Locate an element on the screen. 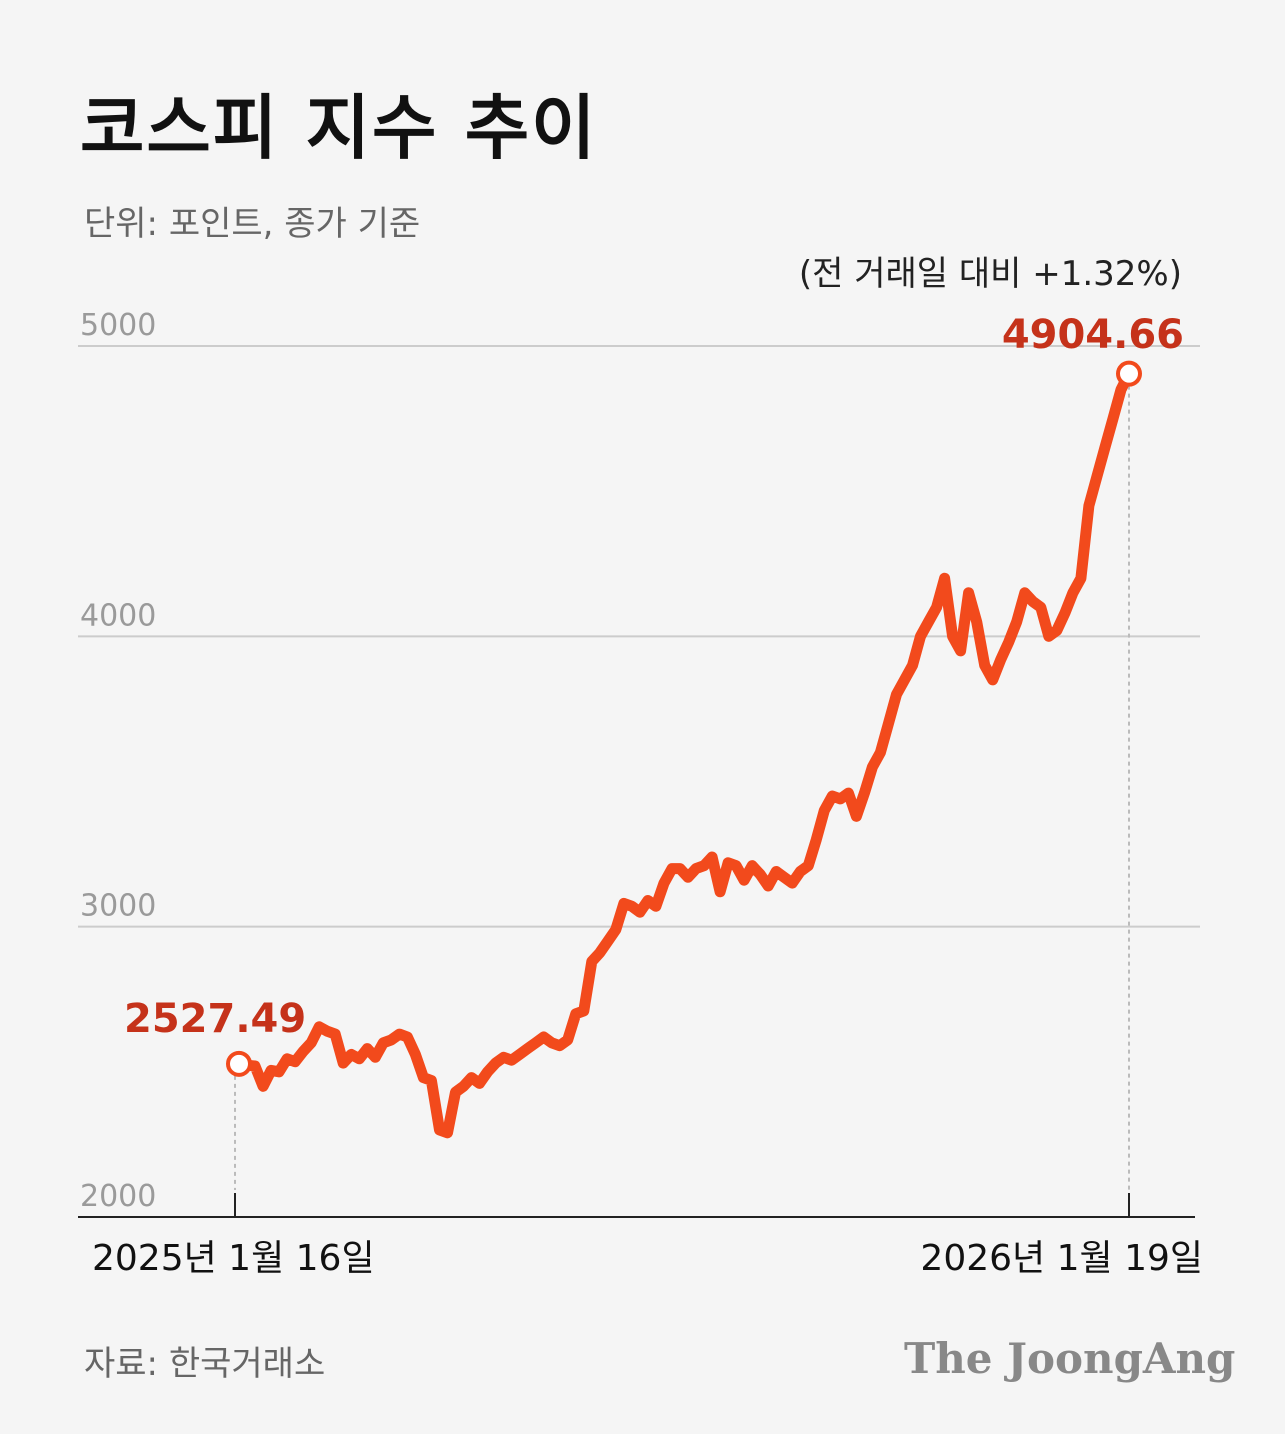 This screenshot has height=1434, width=1285. y-tick-2000: 2000 is located at coordinates (118, 1196).